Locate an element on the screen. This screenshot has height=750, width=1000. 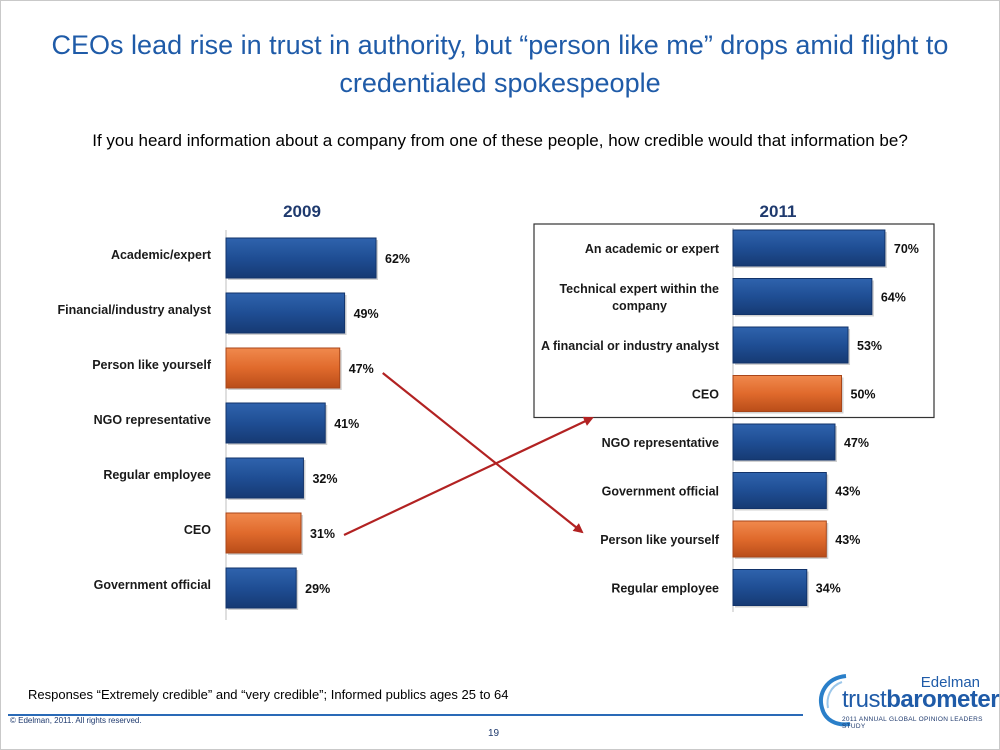
arrow-ceo is located at coordinates (468, 476).